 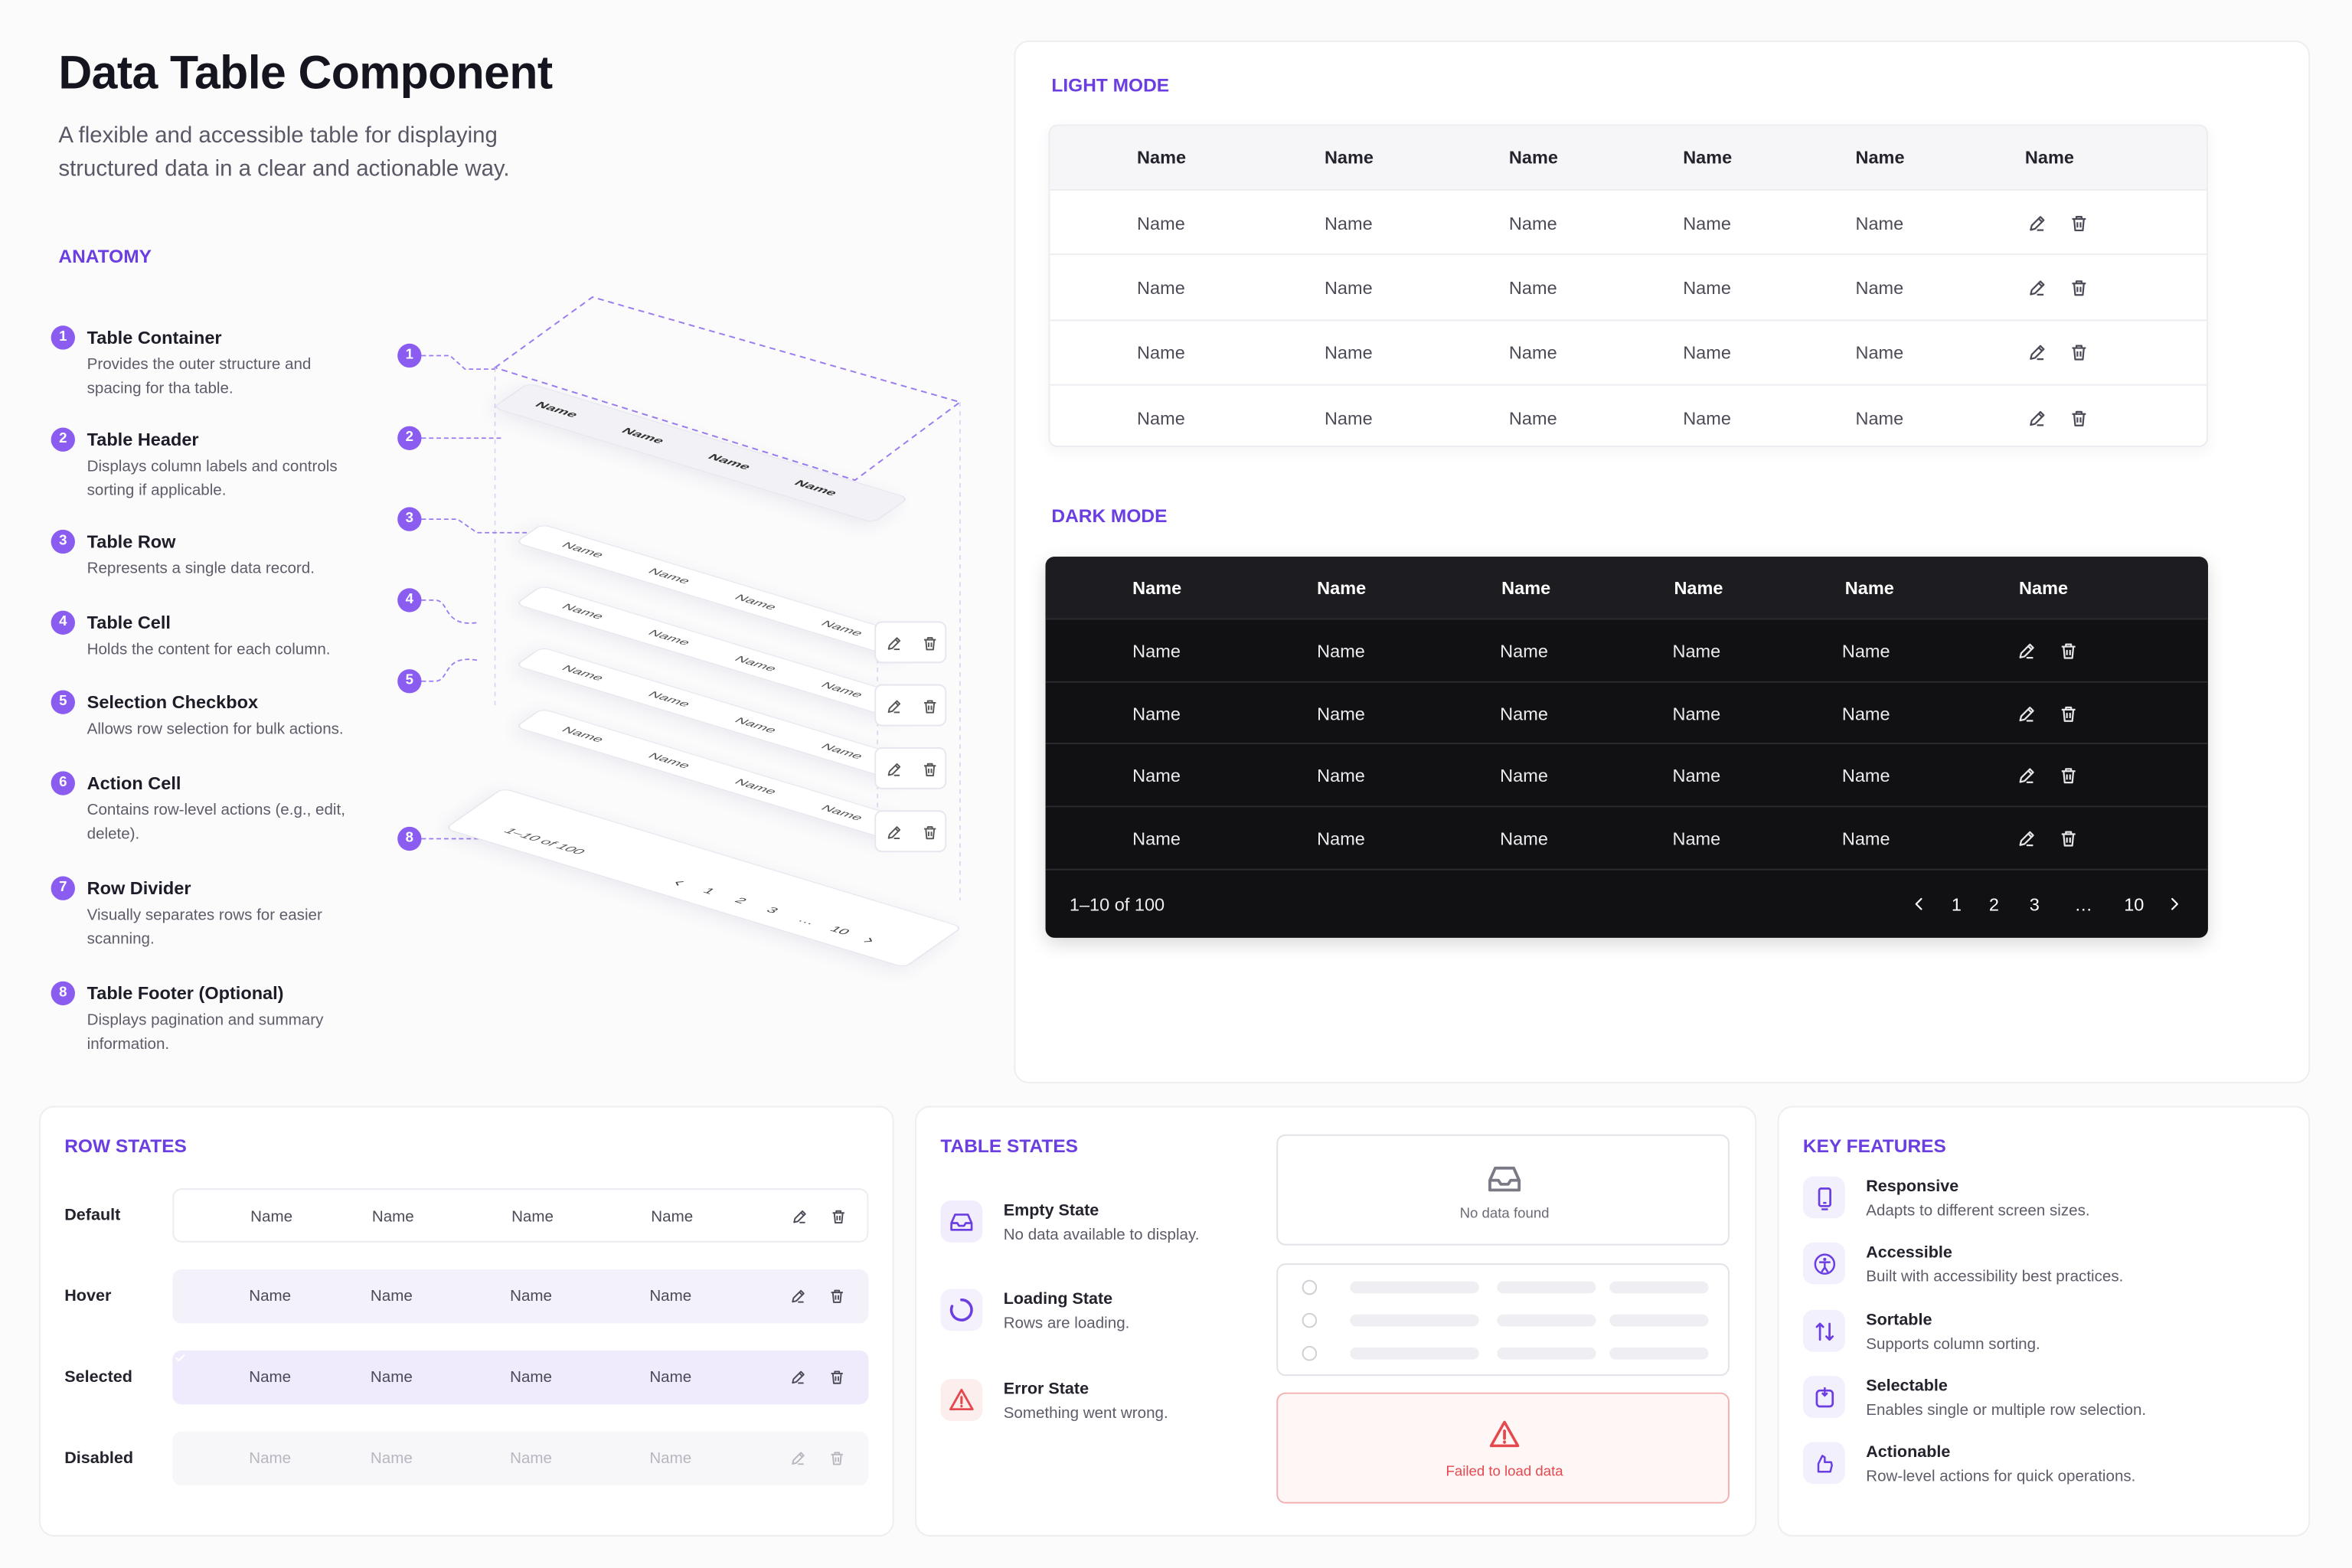 What do you see at coordinates (961, 1399) in the screenshot?
I see `state-icon` at bounding box center [961, 1399].